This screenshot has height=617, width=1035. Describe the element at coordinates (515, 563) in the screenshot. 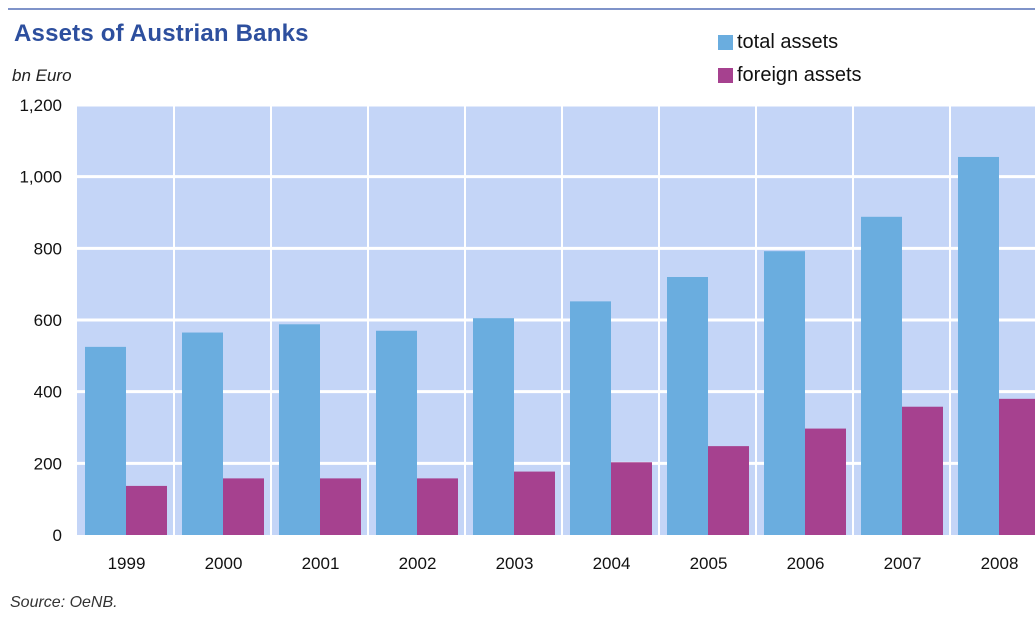

I see `x-tick-label: 2003` at that location.